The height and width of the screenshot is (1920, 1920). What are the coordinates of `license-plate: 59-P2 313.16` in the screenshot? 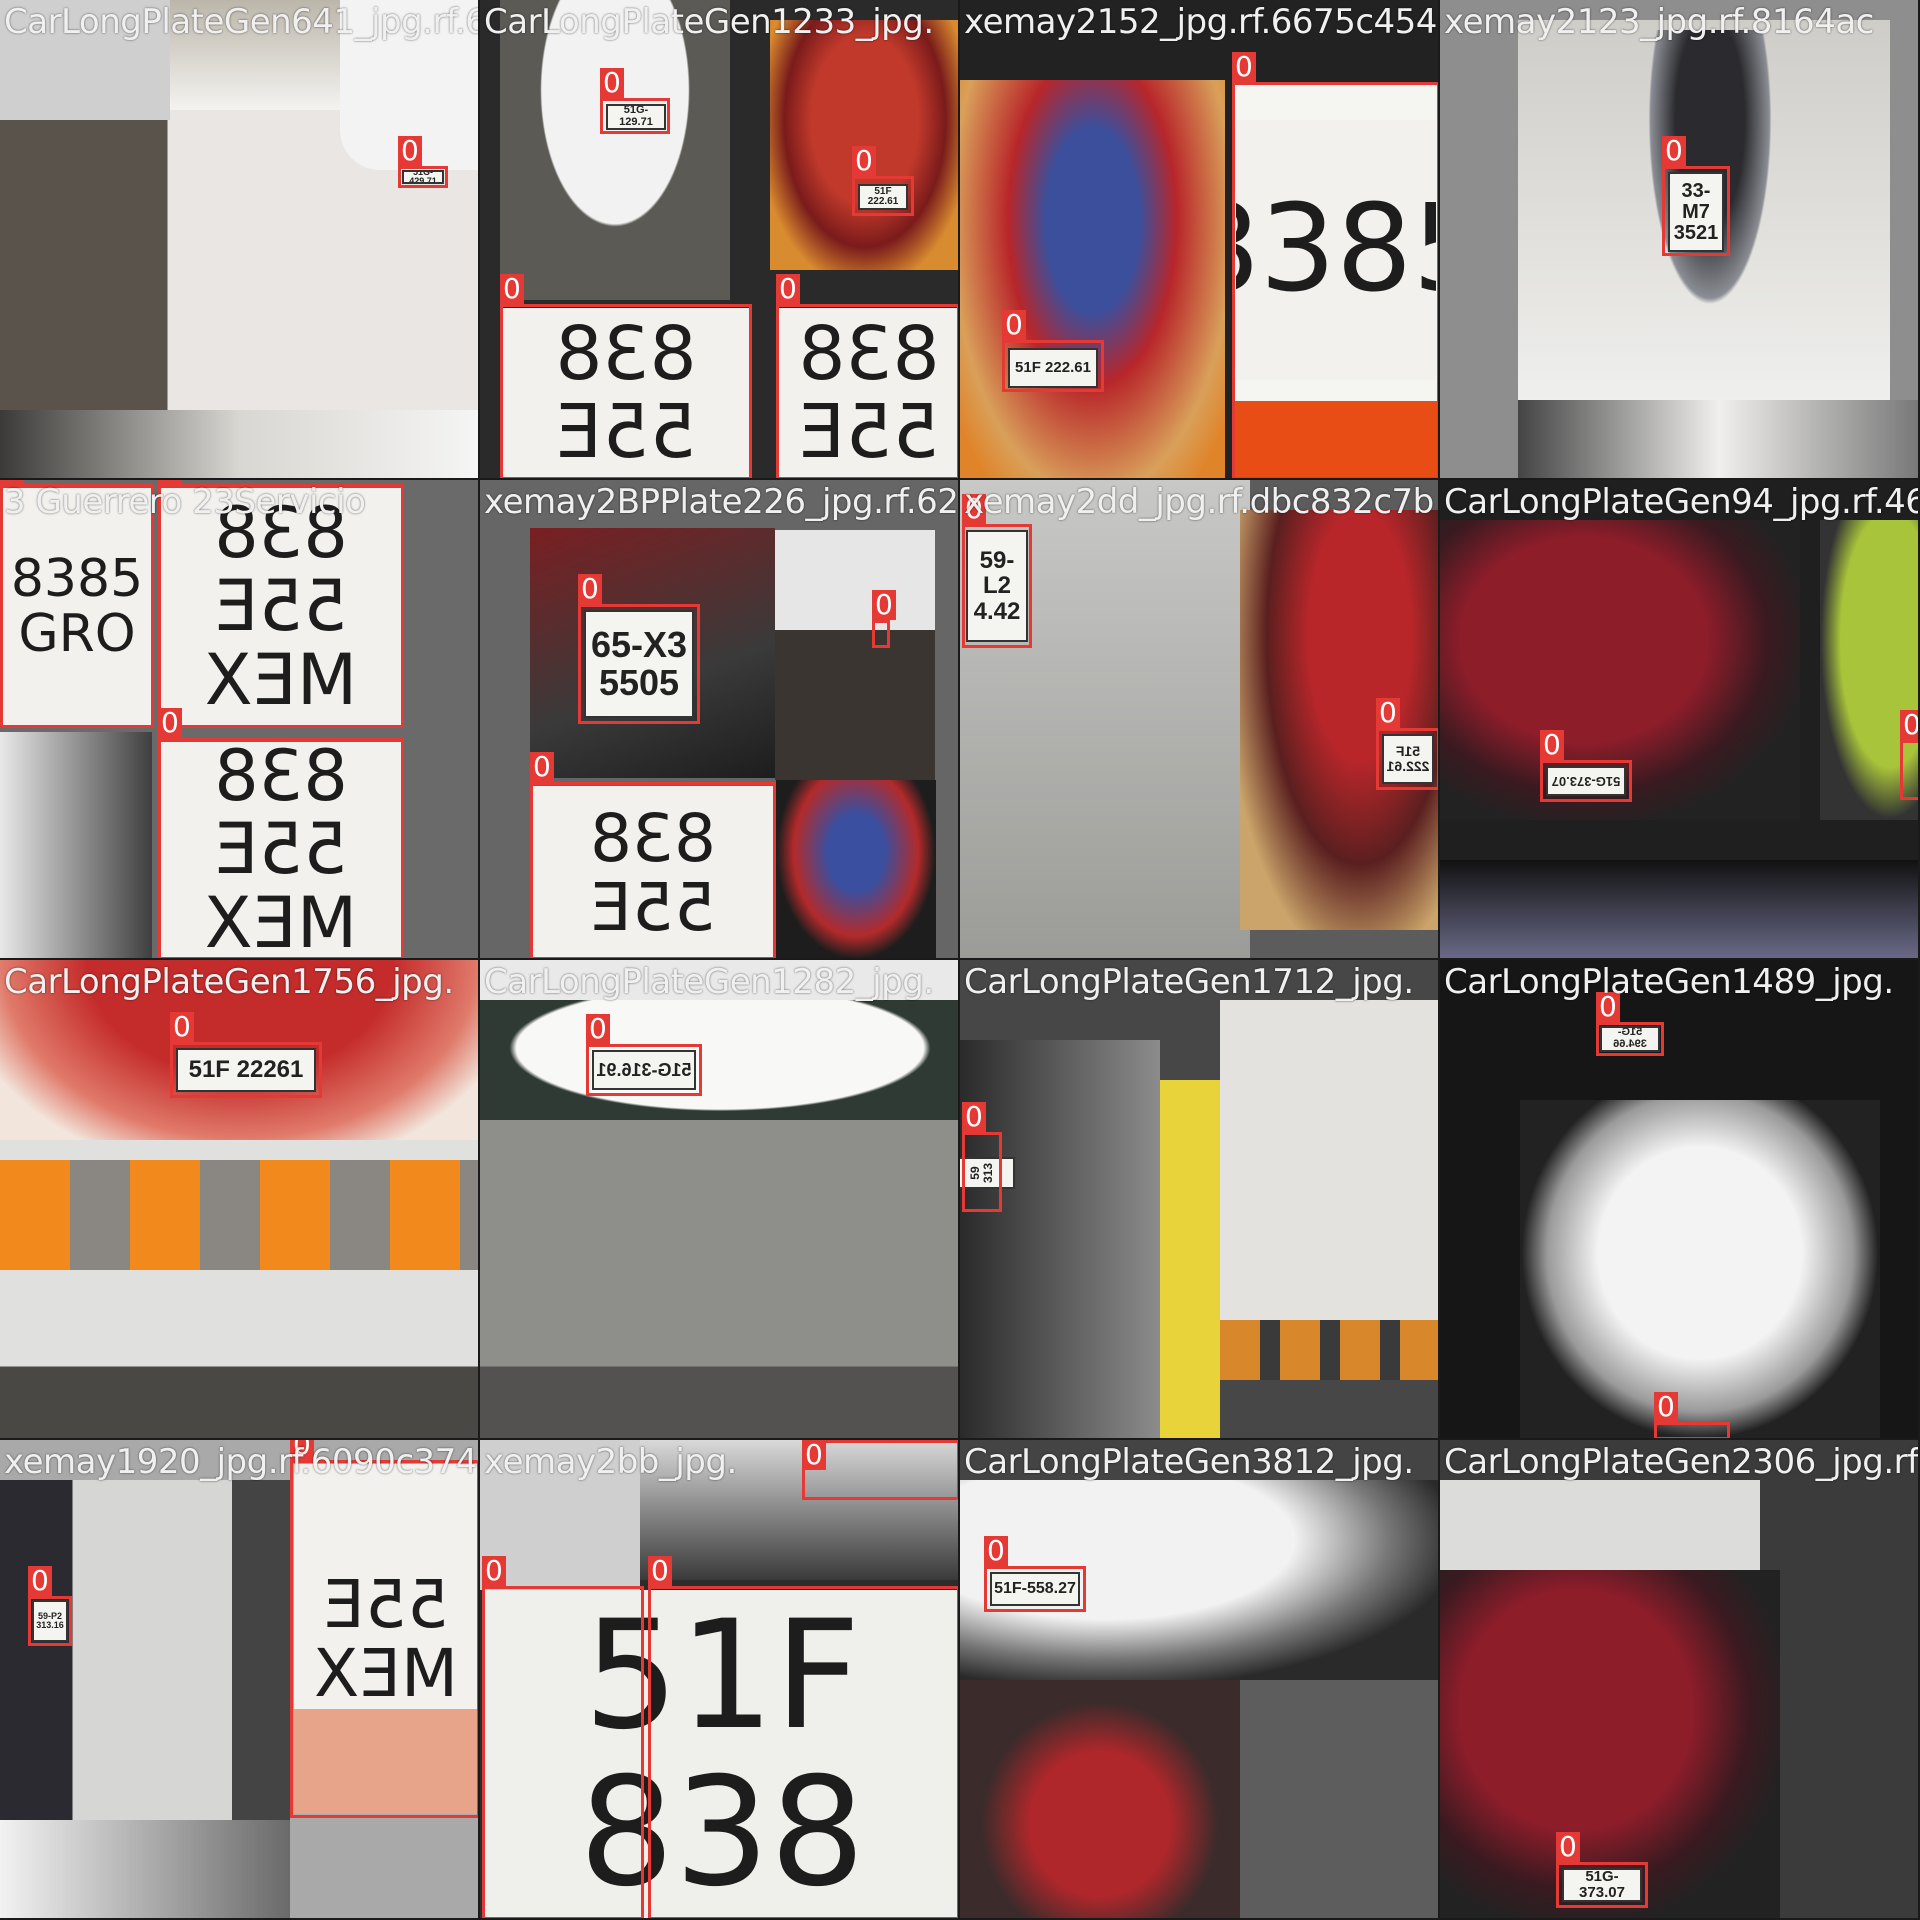 It's located at (50, 1621).